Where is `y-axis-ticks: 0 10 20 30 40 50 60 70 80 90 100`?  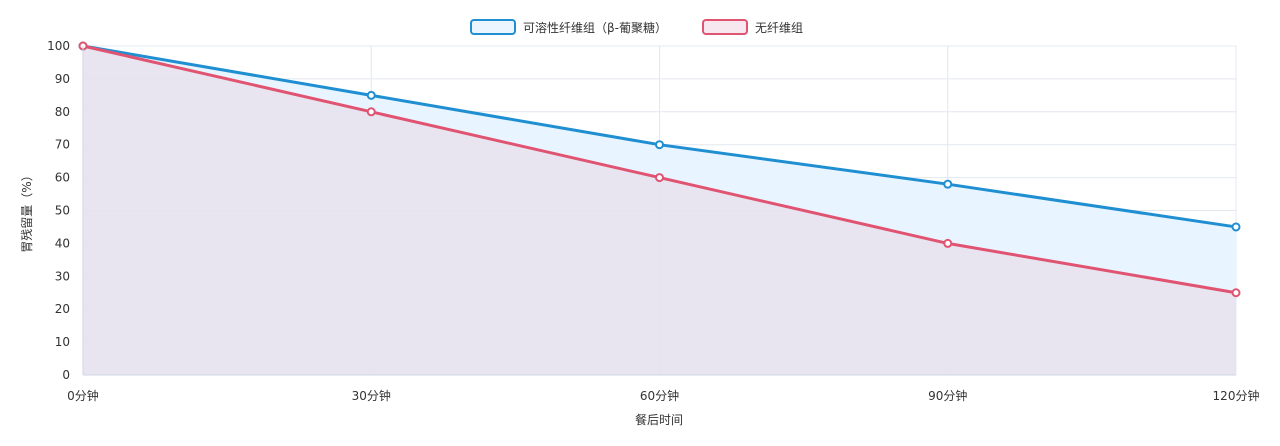 y-axis-ticks: 0 10 20 30 40 50 60 70 80 90 100 is located at coordinates (58, 210).